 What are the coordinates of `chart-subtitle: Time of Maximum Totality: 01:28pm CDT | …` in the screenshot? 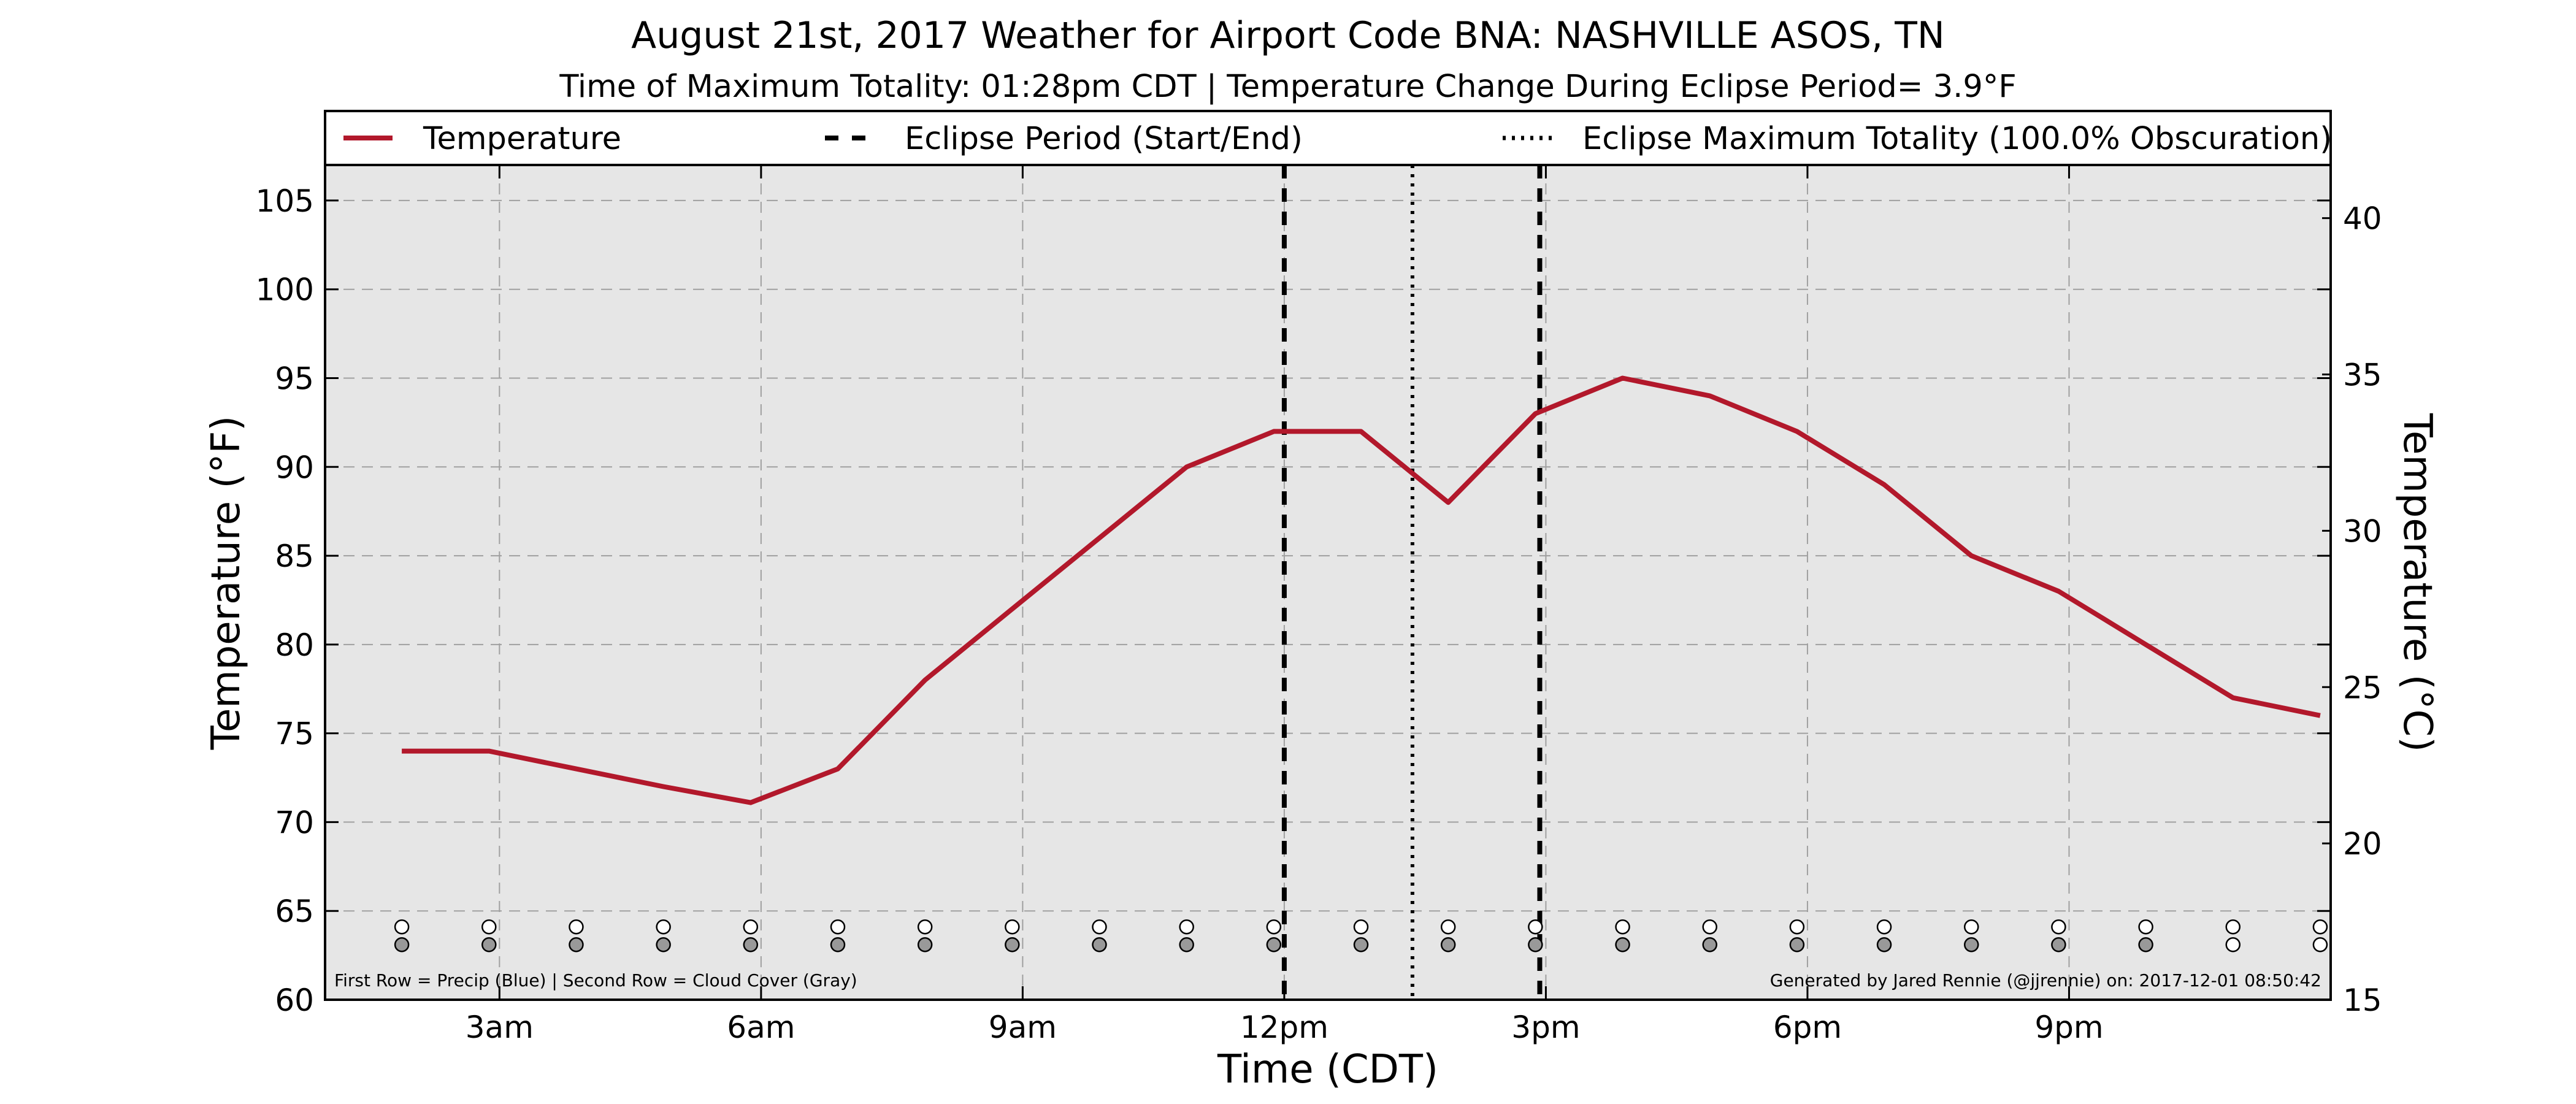 It's located at (1287, 87).